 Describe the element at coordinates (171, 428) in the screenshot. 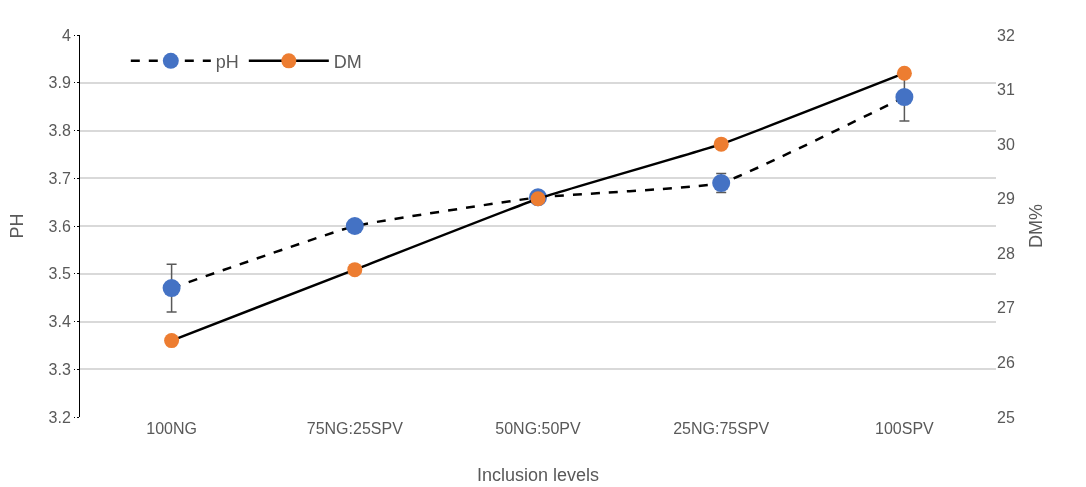

I see `x-tick-label: 100NG` at that location.